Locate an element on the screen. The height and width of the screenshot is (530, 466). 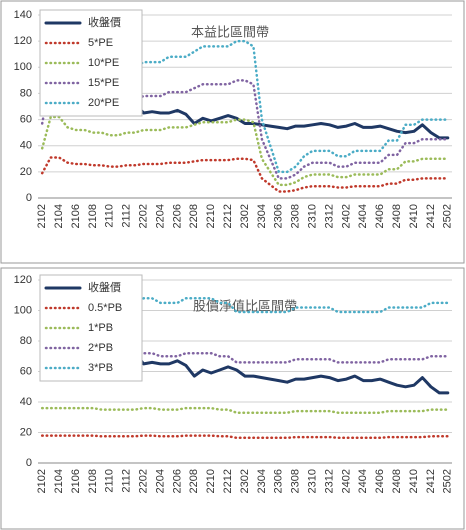
legend-label: 1*PB is located at coordinates (100, 328).